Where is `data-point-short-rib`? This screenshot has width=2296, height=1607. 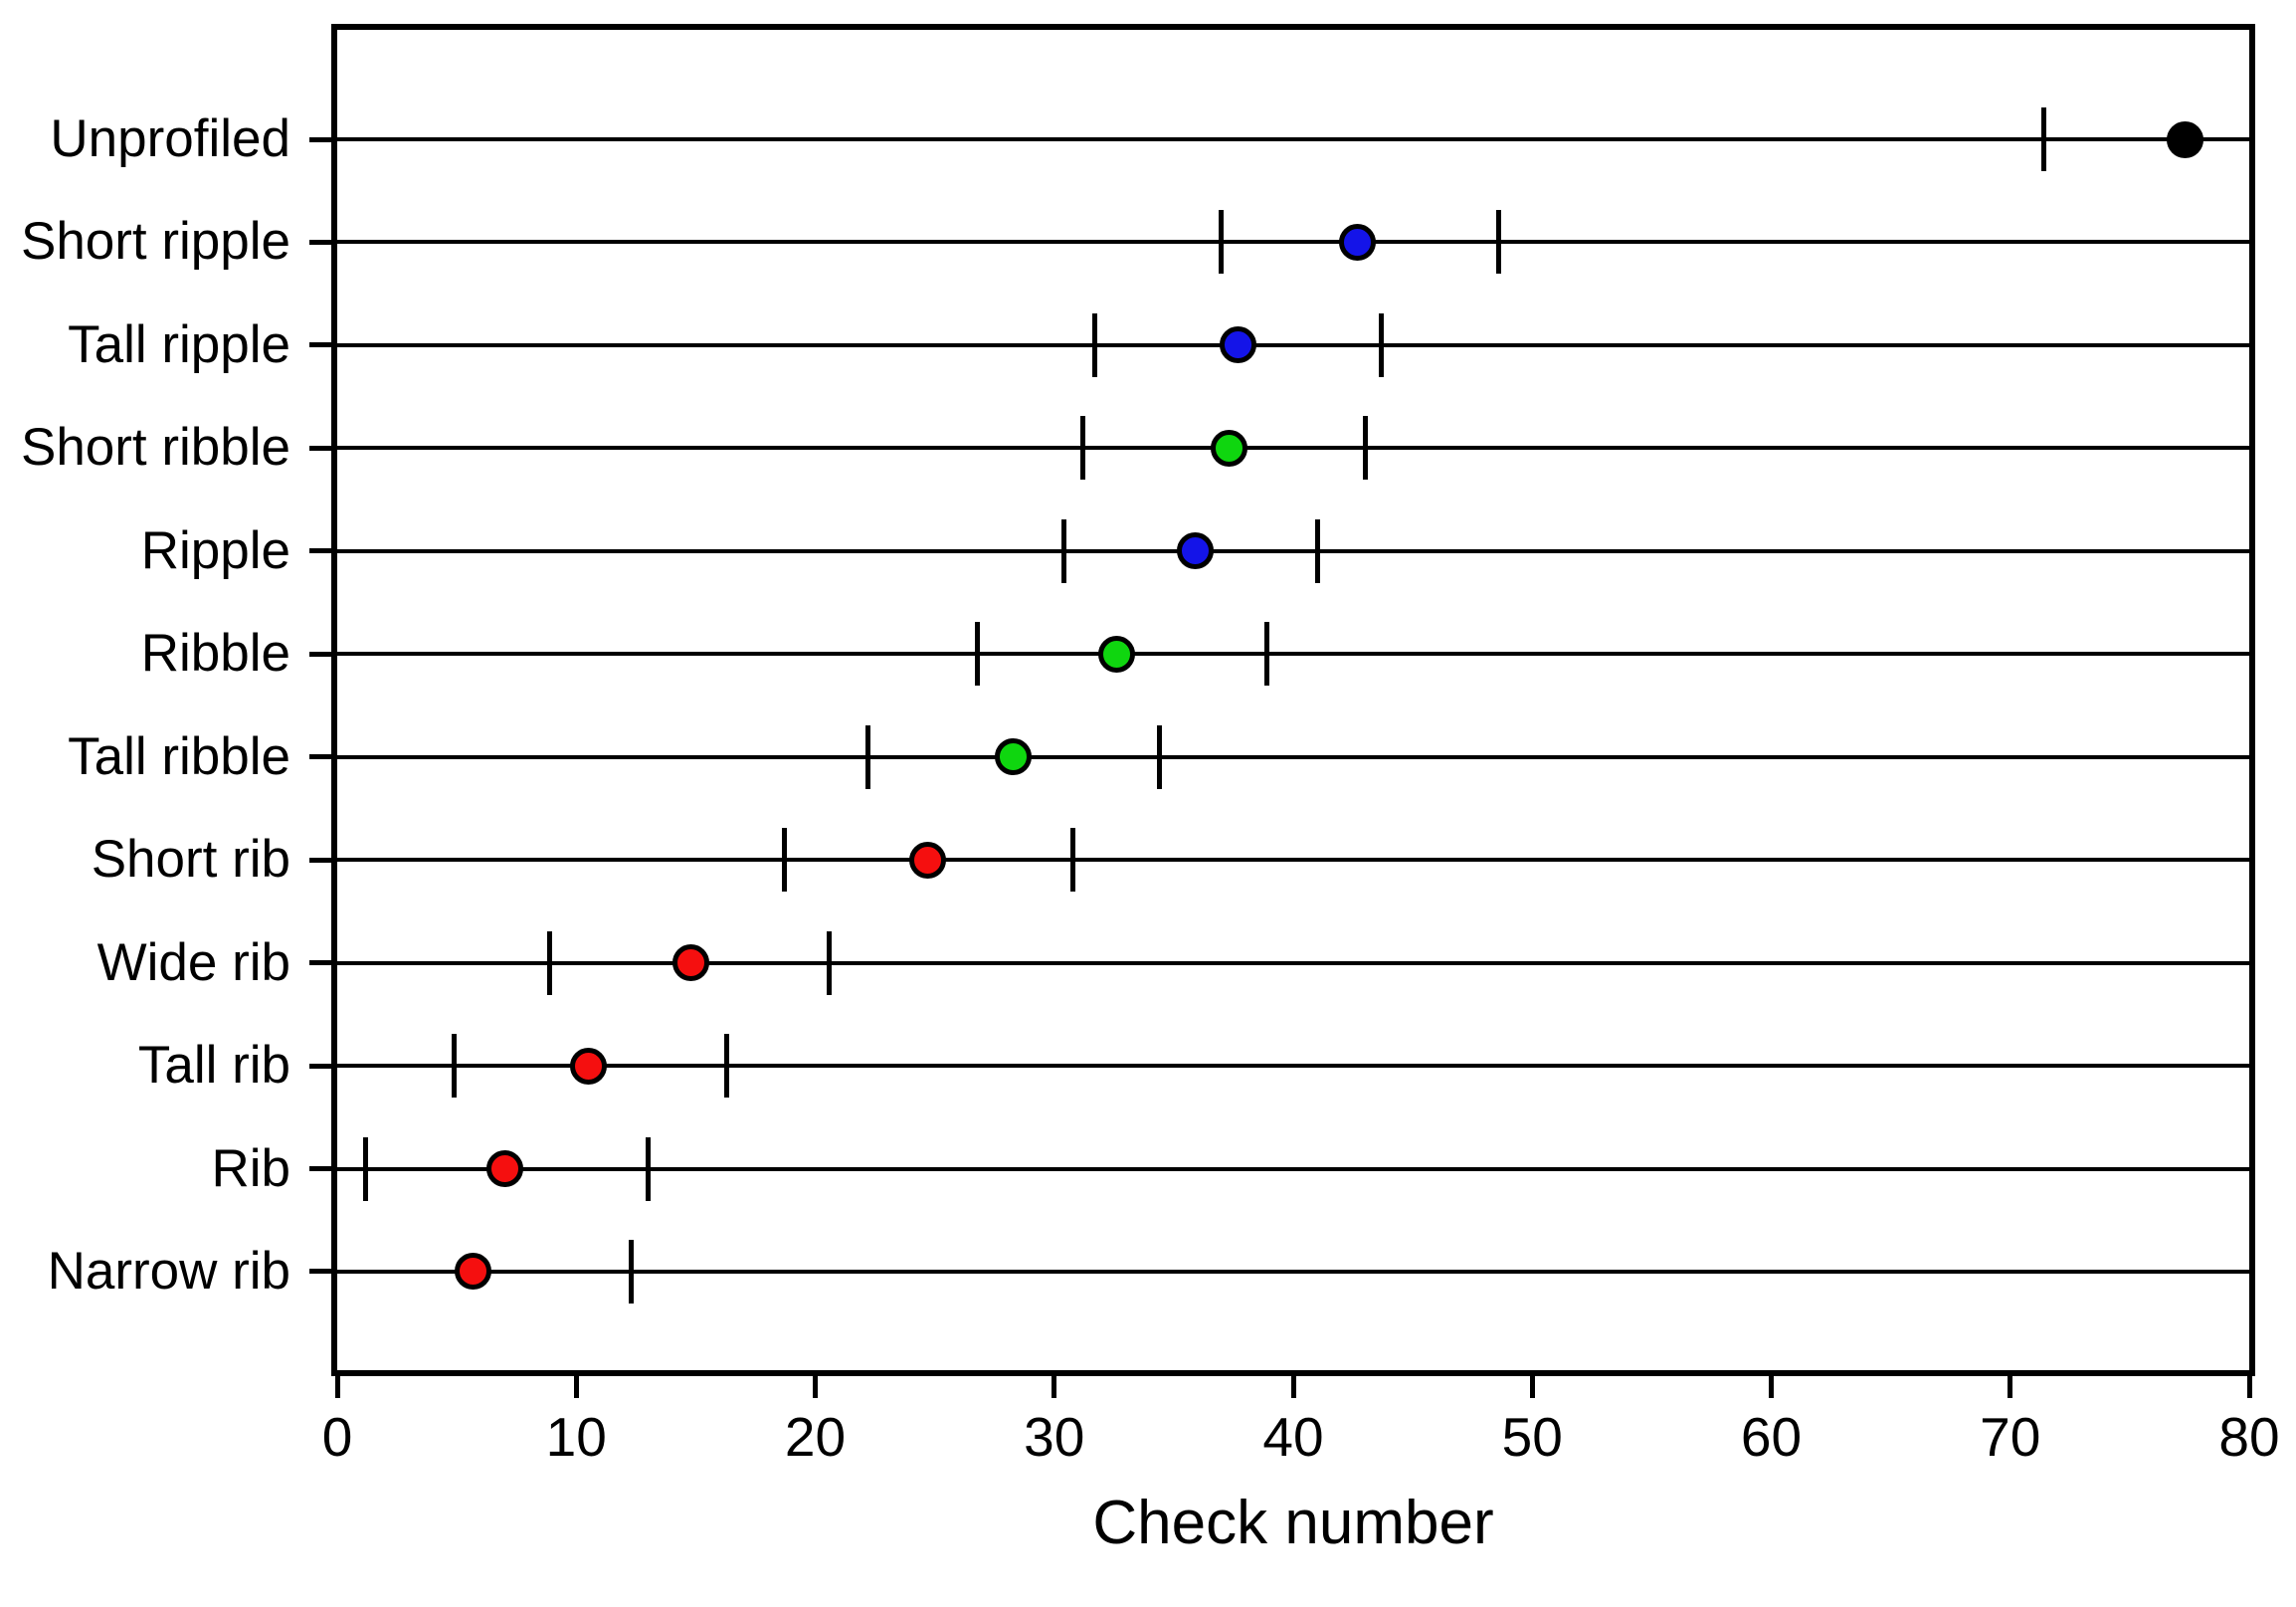 data-point-short-rib is located at coordinates (927, 860).